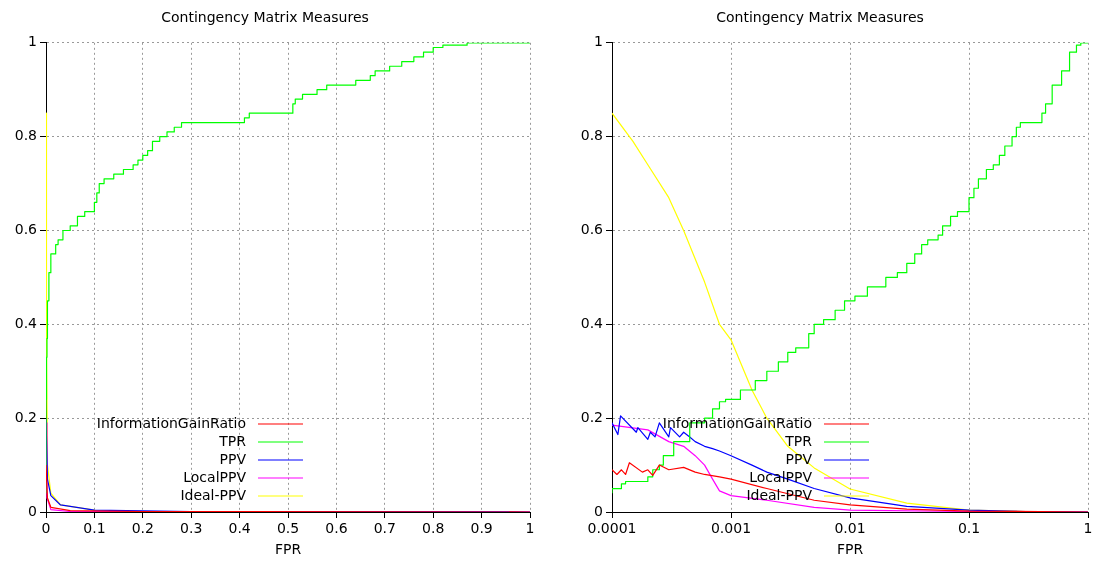 Image resolution: width=1104 pixels, height=563 pixels. I want to click on x-tick-label: 0.0001, so click(612, 528).